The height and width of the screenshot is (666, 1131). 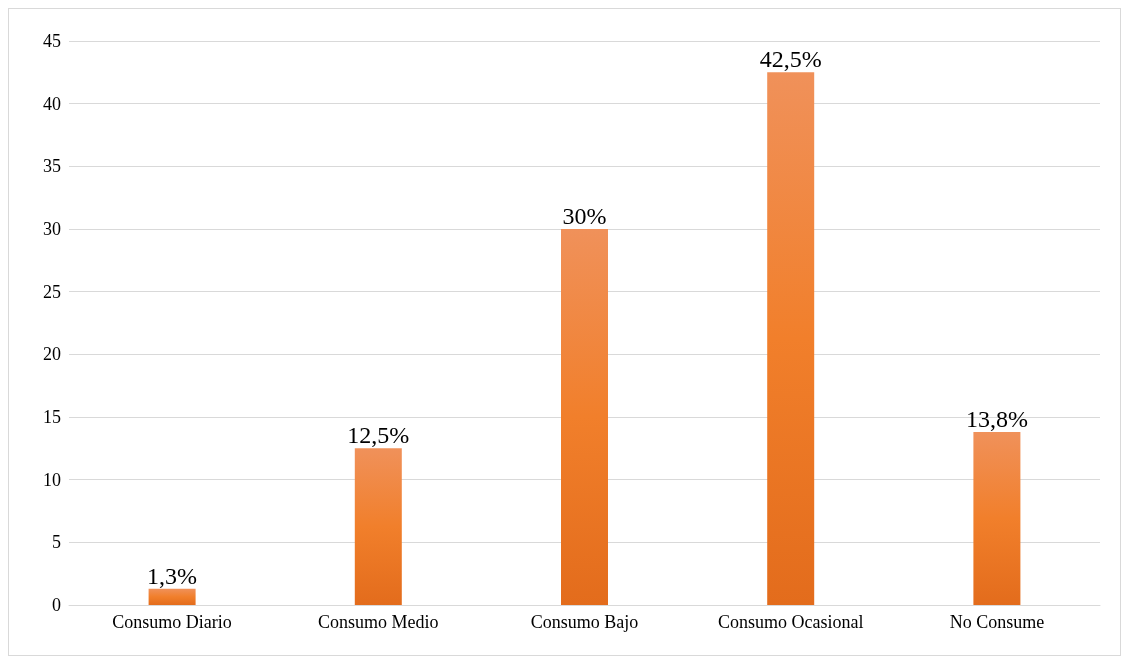 What do you see at coordinates (56, 542) in the screenshot?
I see `y-tick-label: 5` at bounding box center [56, 542].